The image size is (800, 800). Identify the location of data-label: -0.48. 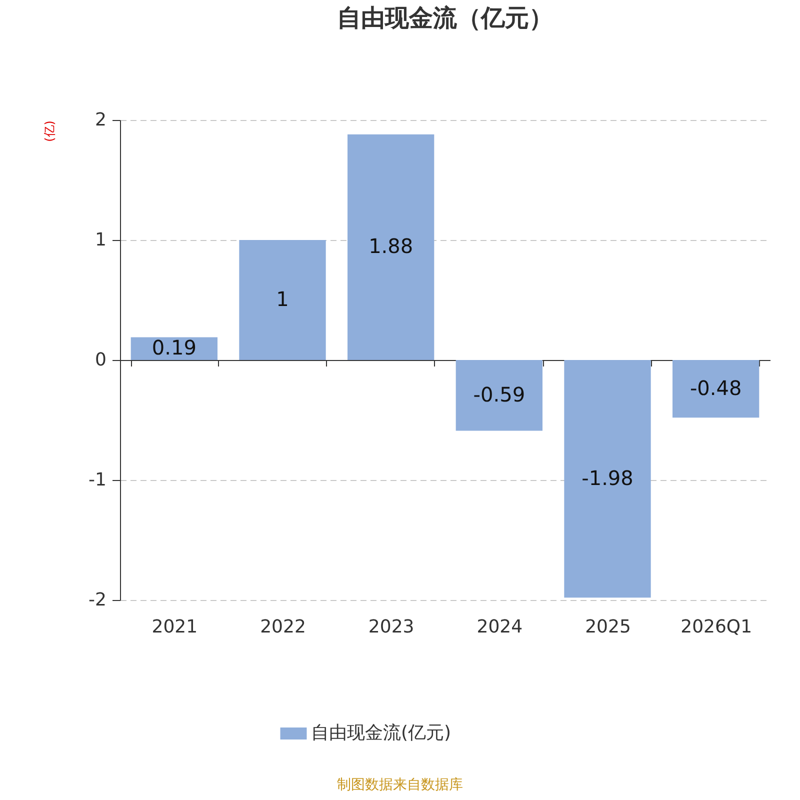
(716, 388).